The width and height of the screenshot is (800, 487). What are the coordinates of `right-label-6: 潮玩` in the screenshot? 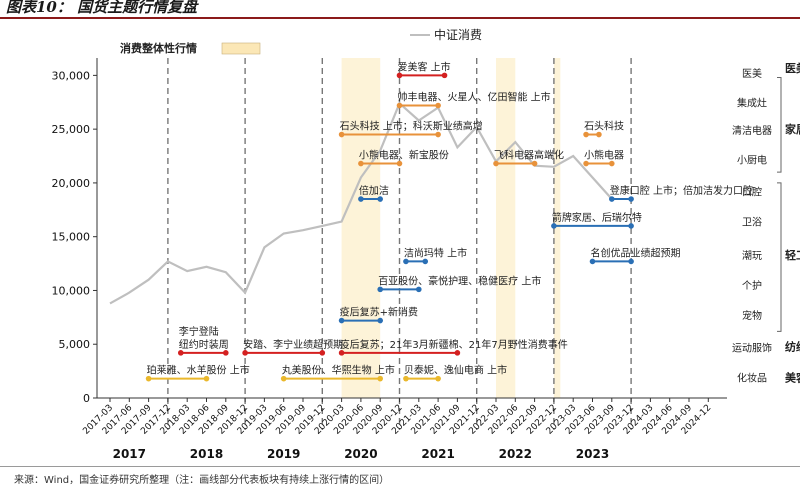 It's located at (752, 255).